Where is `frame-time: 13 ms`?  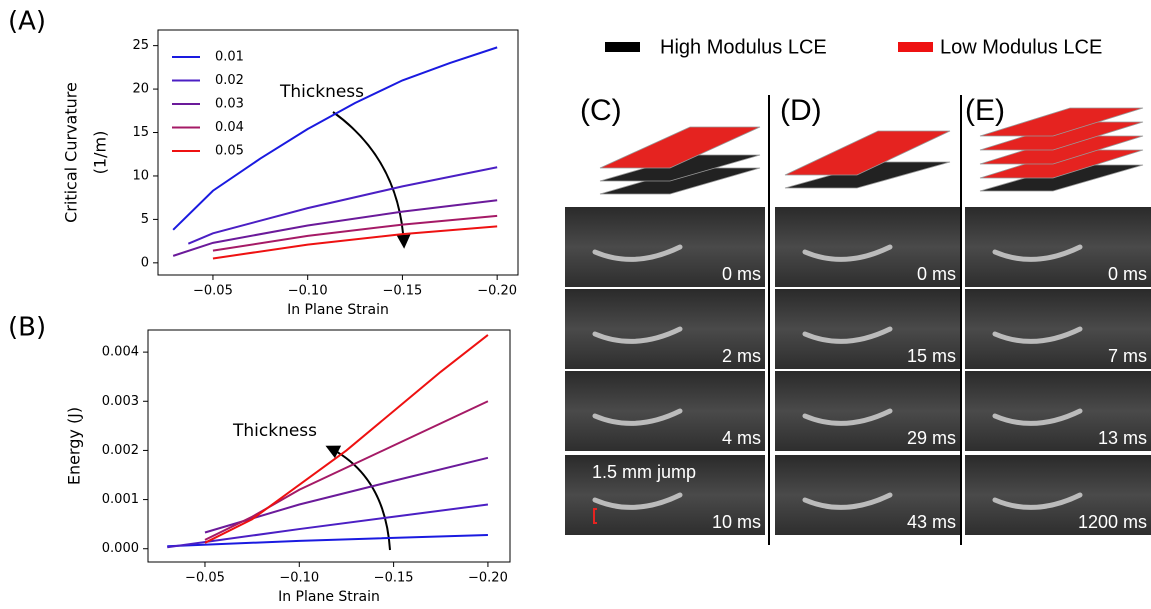 frame-time: 13 ms is located at coordinates (1122, 438).